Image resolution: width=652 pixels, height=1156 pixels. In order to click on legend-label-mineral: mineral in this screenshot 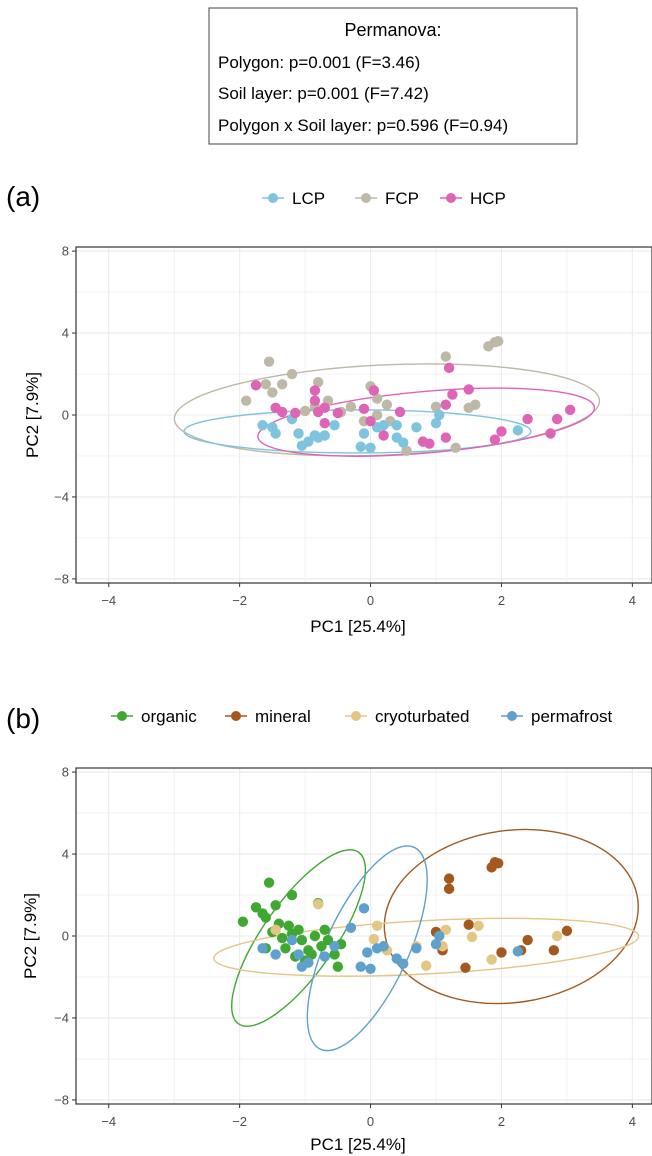, I will do `click(283, 716)`.